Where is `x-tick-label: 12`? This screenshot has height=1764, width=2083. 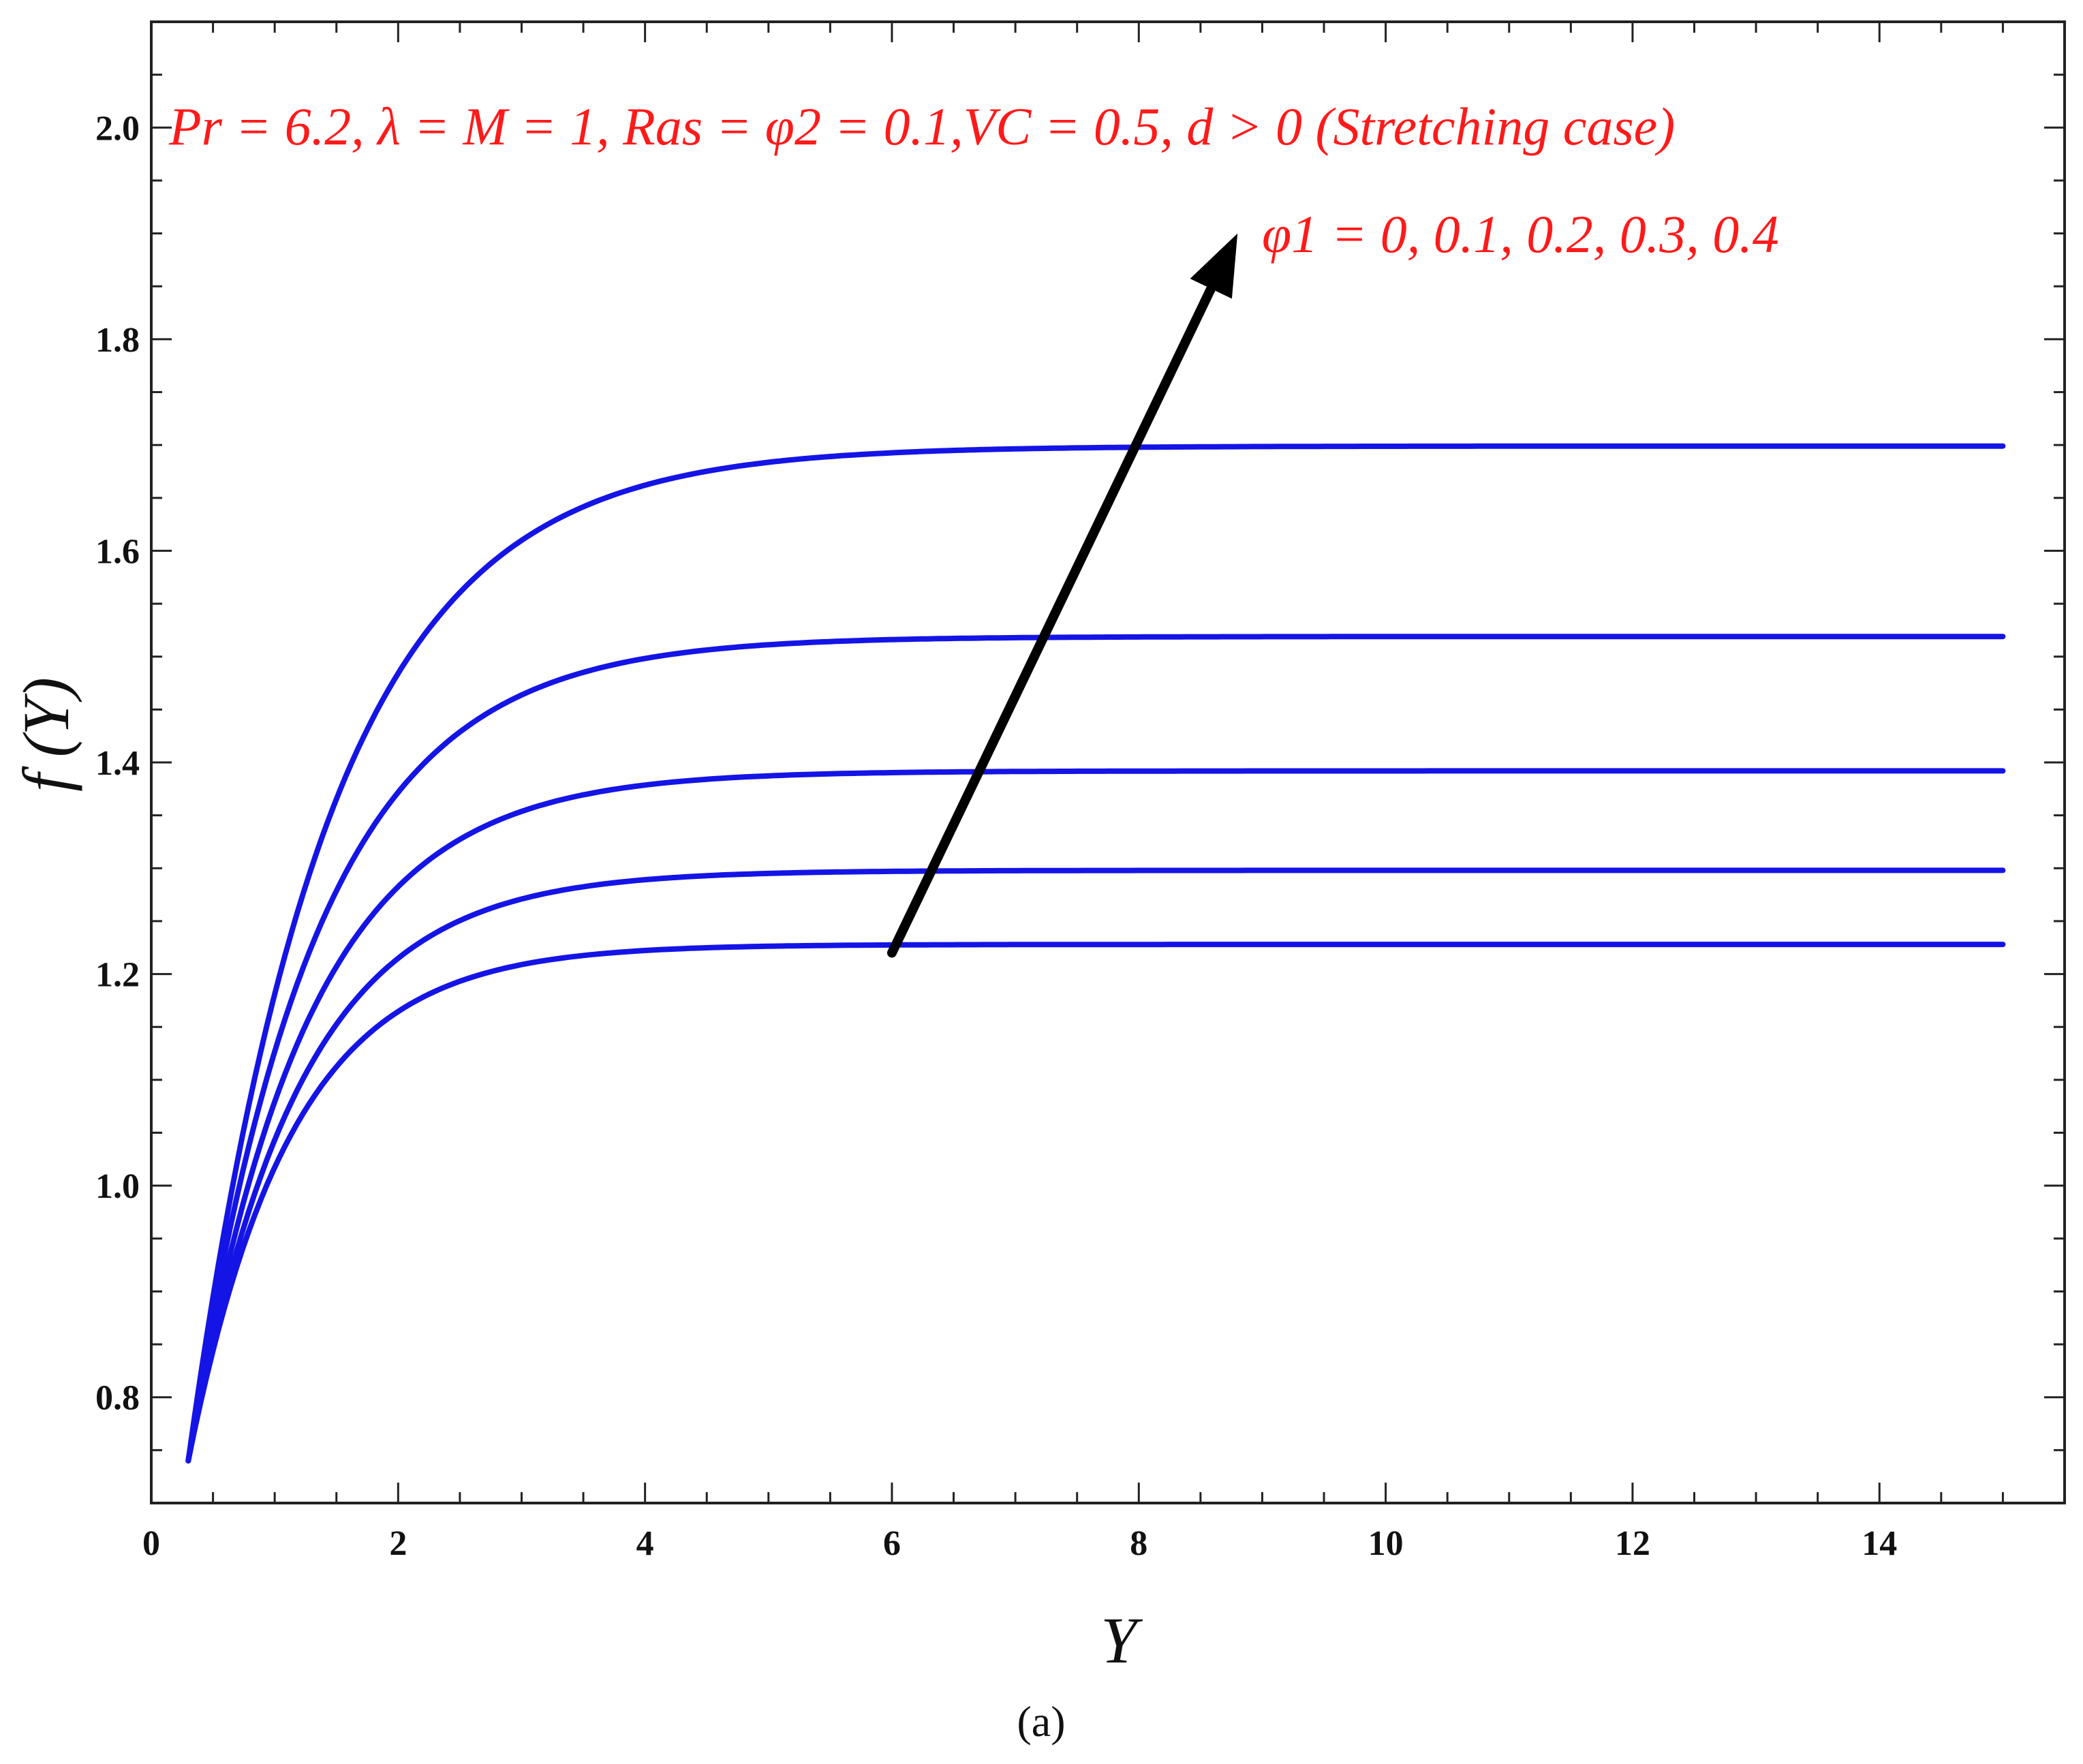 x-tick-label: 12 is located at coordinates (1632, 1543).